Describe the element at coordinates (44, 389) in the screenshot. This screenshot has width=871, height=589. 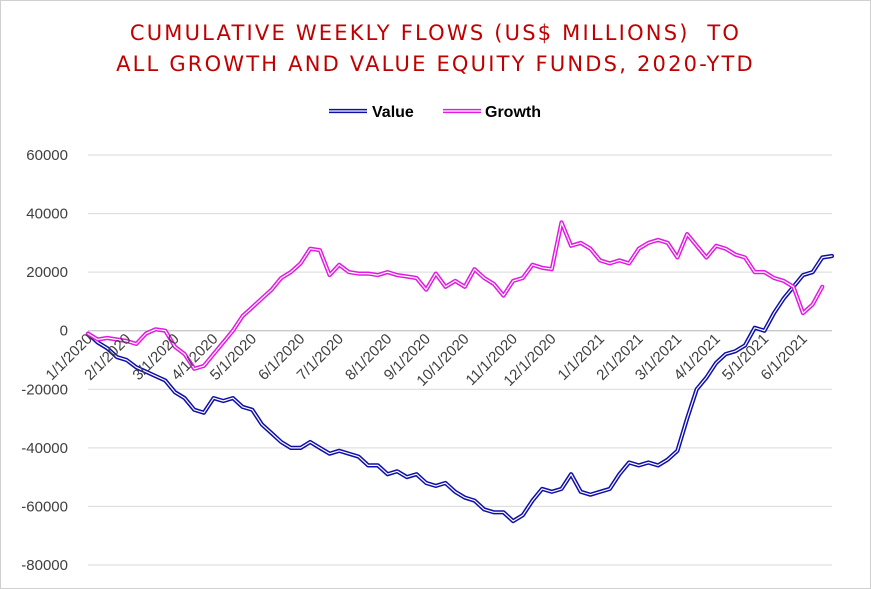
I see `y-tick-label: -20000` at that location.